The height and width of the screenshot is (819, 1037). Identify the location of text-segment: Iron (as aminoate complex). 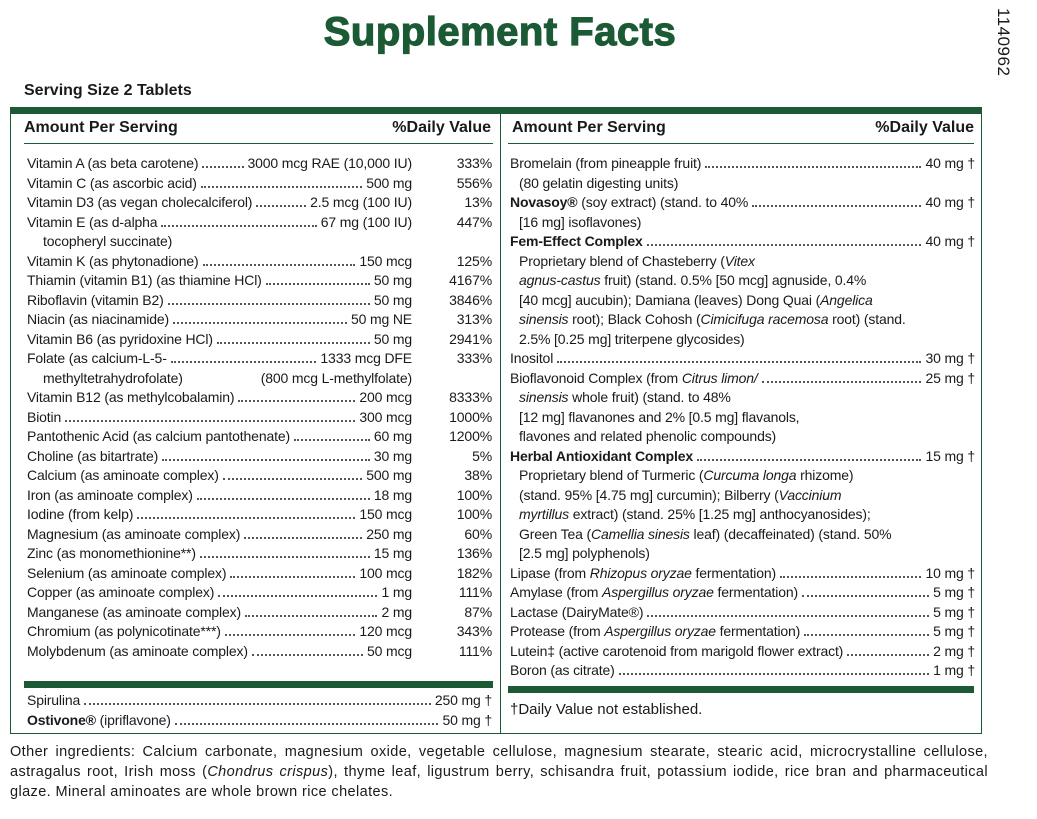
(110, 494).